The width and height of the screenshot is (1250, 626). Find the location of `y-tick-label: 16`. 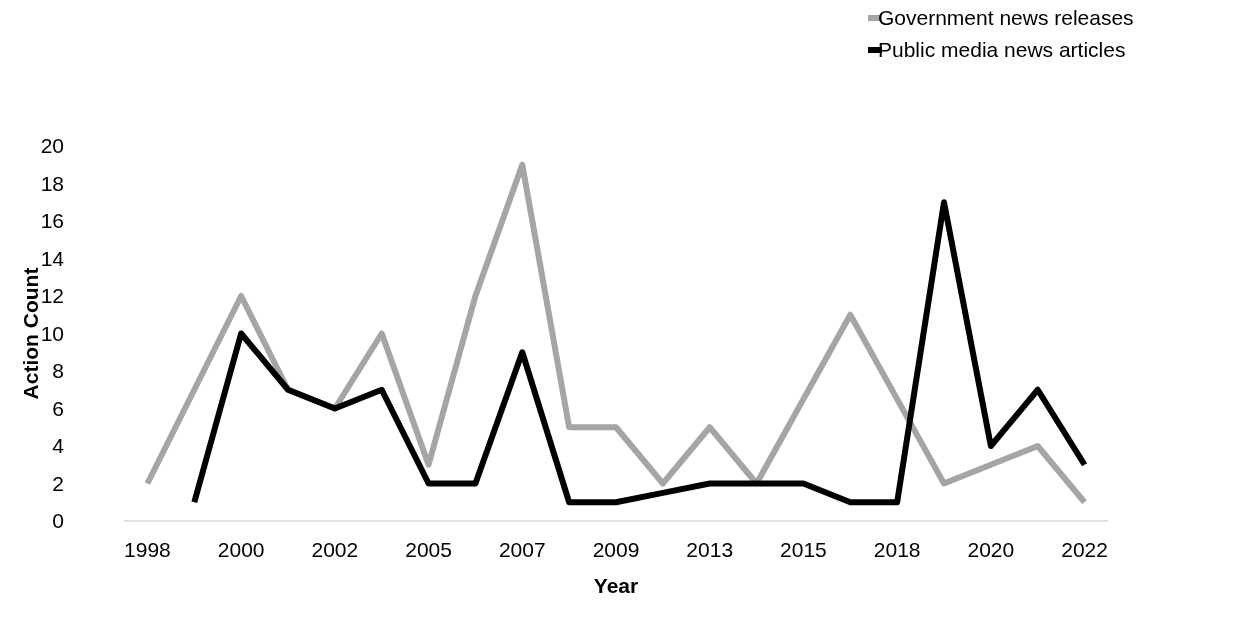

y-tick-label: 16 is located at coordinates (52, 221).